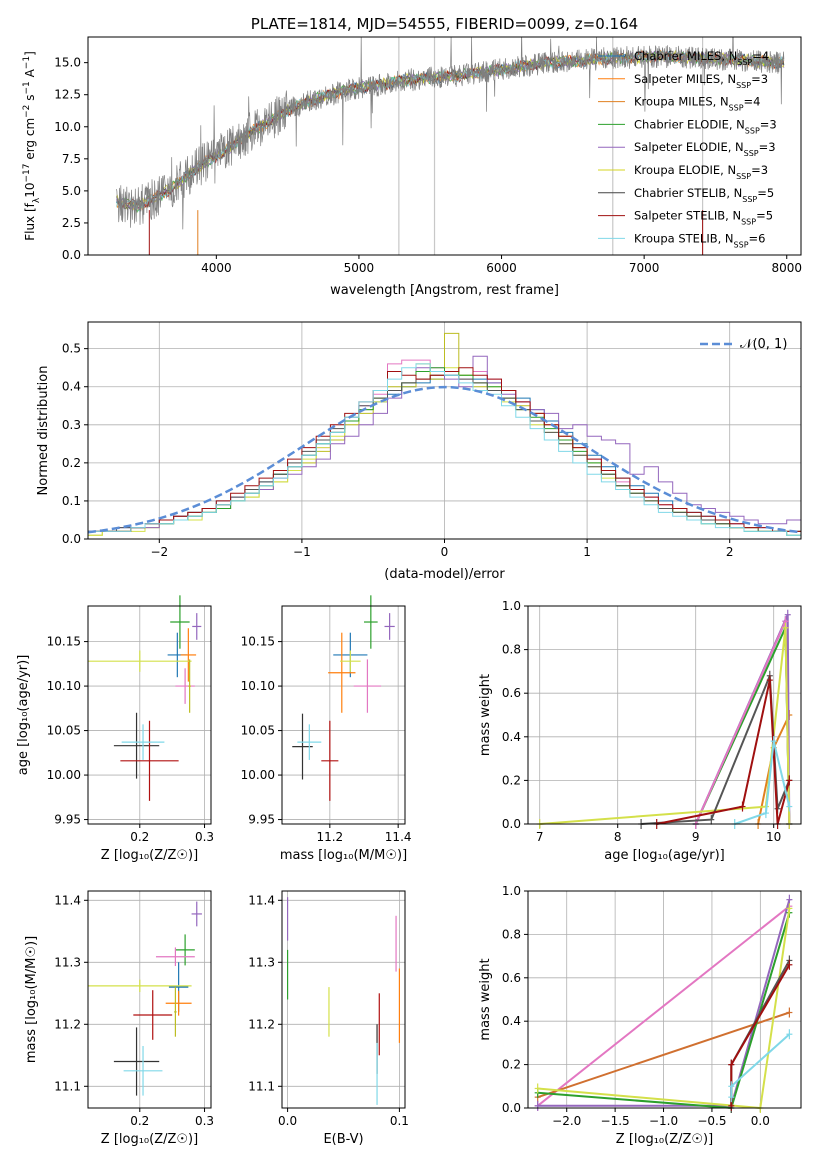  What do you see at coordinates (30, 53) in the screenshot?
I see `y-axis-label-part: ]` at bounding box center [30, 53].